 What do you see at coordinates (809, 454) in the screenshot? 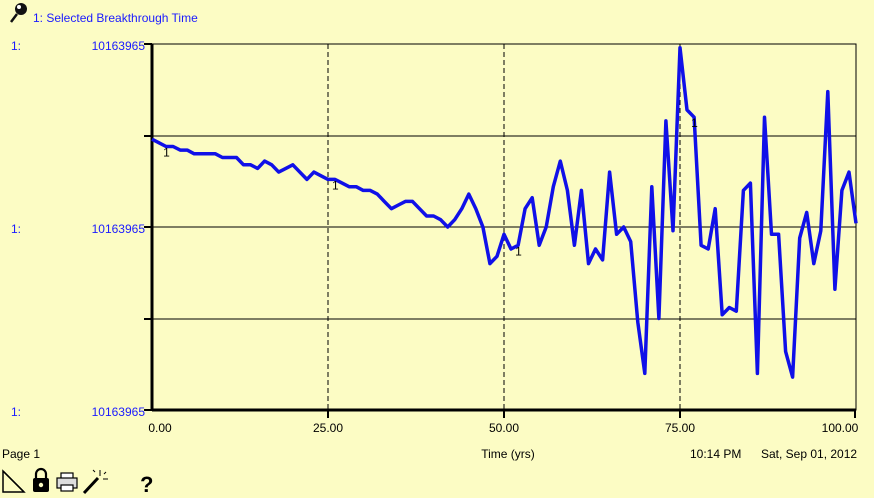
I see `footer-date: Sat, Sep 01, 2012` at bounding box center [809, 454].